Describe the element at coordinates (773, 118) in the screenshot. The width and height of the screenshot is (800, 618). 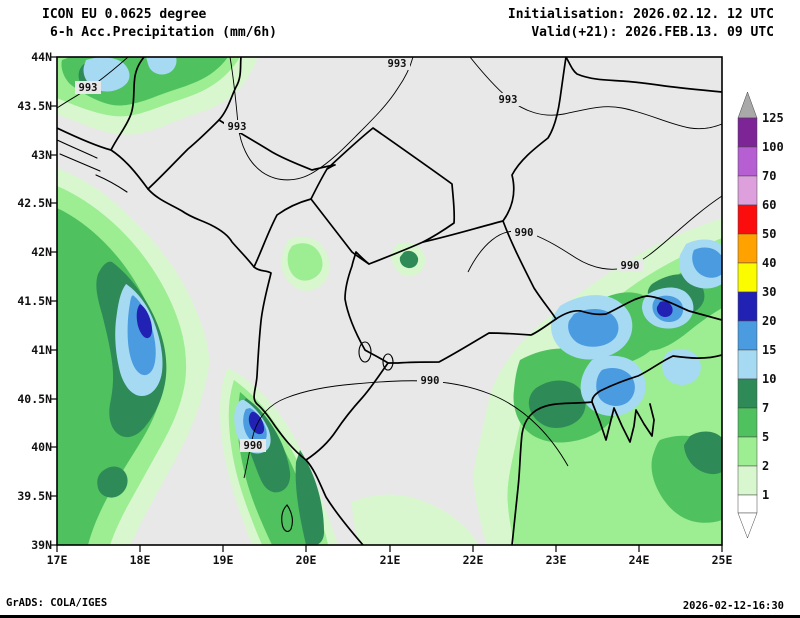
I see `legend-value: 125` at that location.